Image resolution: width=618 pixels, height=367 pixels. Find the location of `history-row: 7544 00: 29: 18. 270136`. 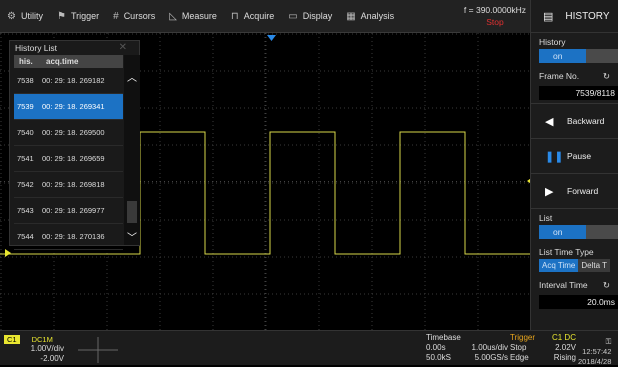

history-row: 7544 00: 29: 18. 270136 is located at coordinates (68, 237).